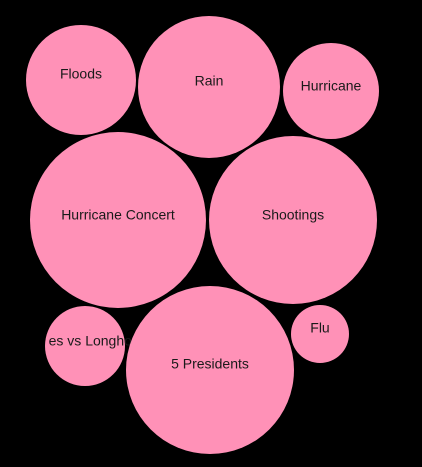  I want to click on bubble-label-es-vs-longhorns: es vs Longhorns, so click(100, 341).